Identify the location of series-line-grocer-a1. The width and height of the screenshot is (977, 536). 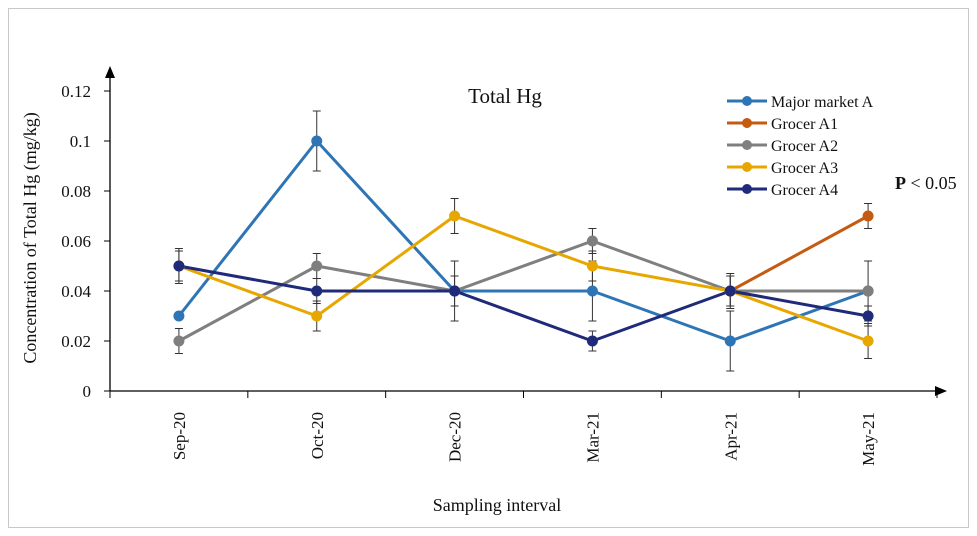
(799, 253).